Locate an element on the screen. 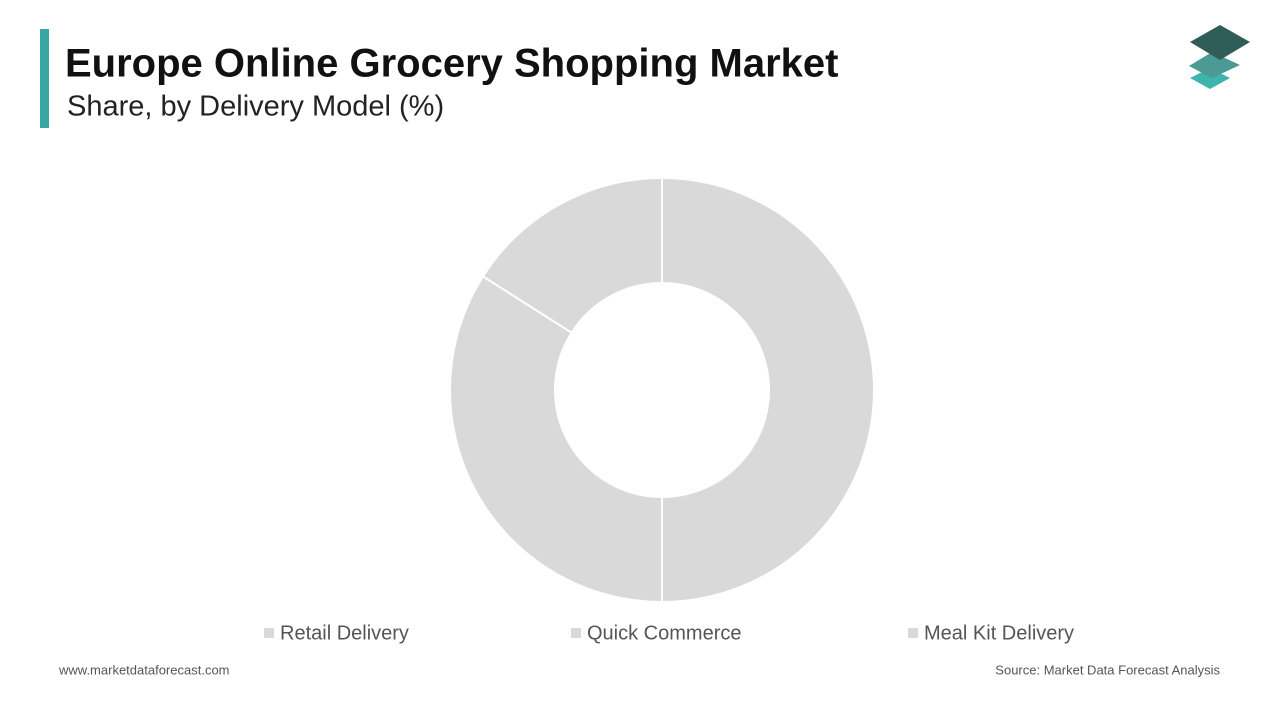 The width and height of the screenshot is (1280, 720). logo is located at coordinates (1219, 57).